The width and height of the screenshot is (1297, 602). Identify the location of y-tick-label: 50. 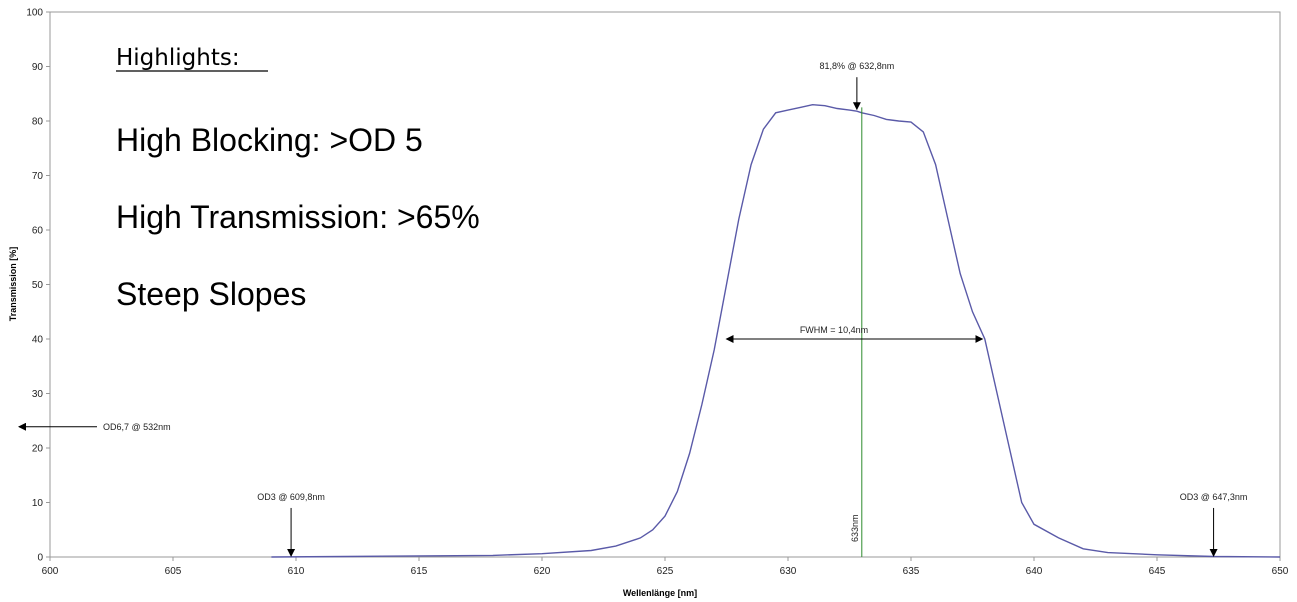
(38, 285).